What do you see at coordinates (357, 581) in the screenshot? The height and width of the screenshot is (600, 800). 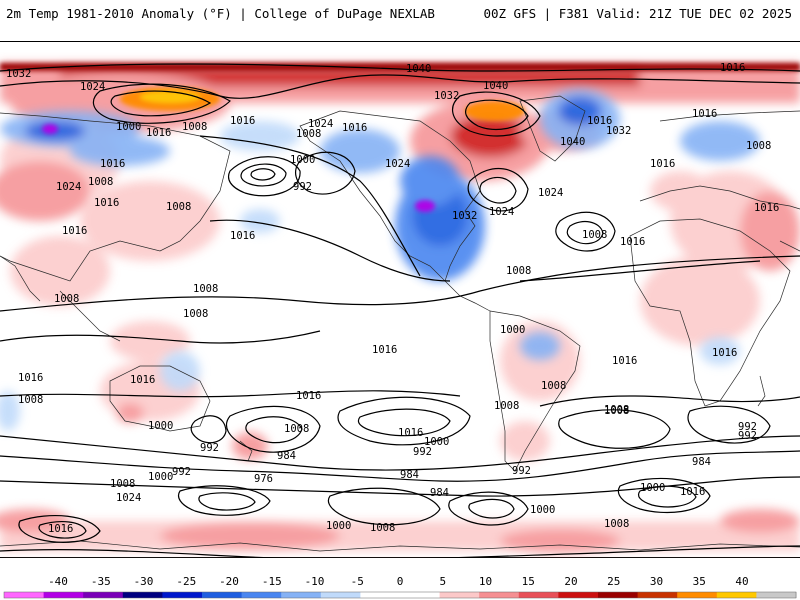 I see `legend-tick-label: -5` at bounding box center [357, 581].